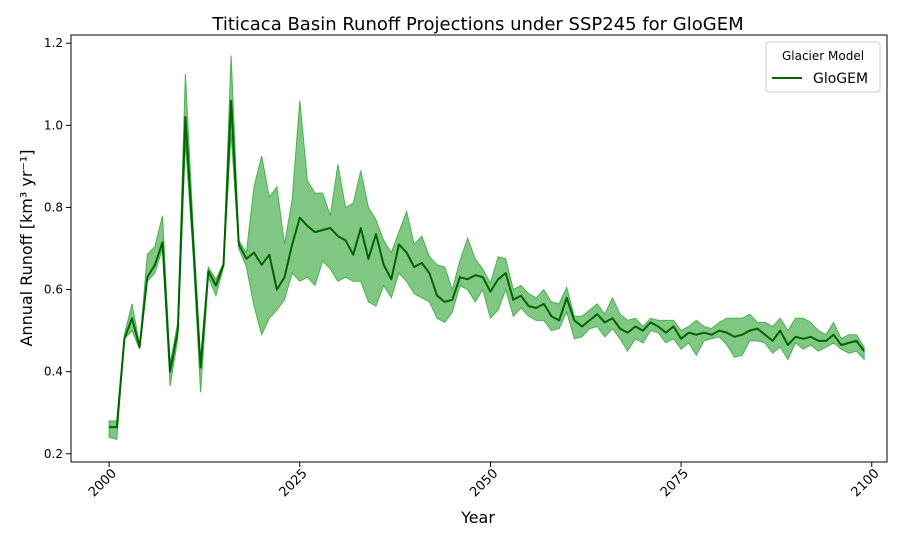 The image size is (900, 540). I want to click on legend: Glacier Model GloGEM, so click(823, 67).